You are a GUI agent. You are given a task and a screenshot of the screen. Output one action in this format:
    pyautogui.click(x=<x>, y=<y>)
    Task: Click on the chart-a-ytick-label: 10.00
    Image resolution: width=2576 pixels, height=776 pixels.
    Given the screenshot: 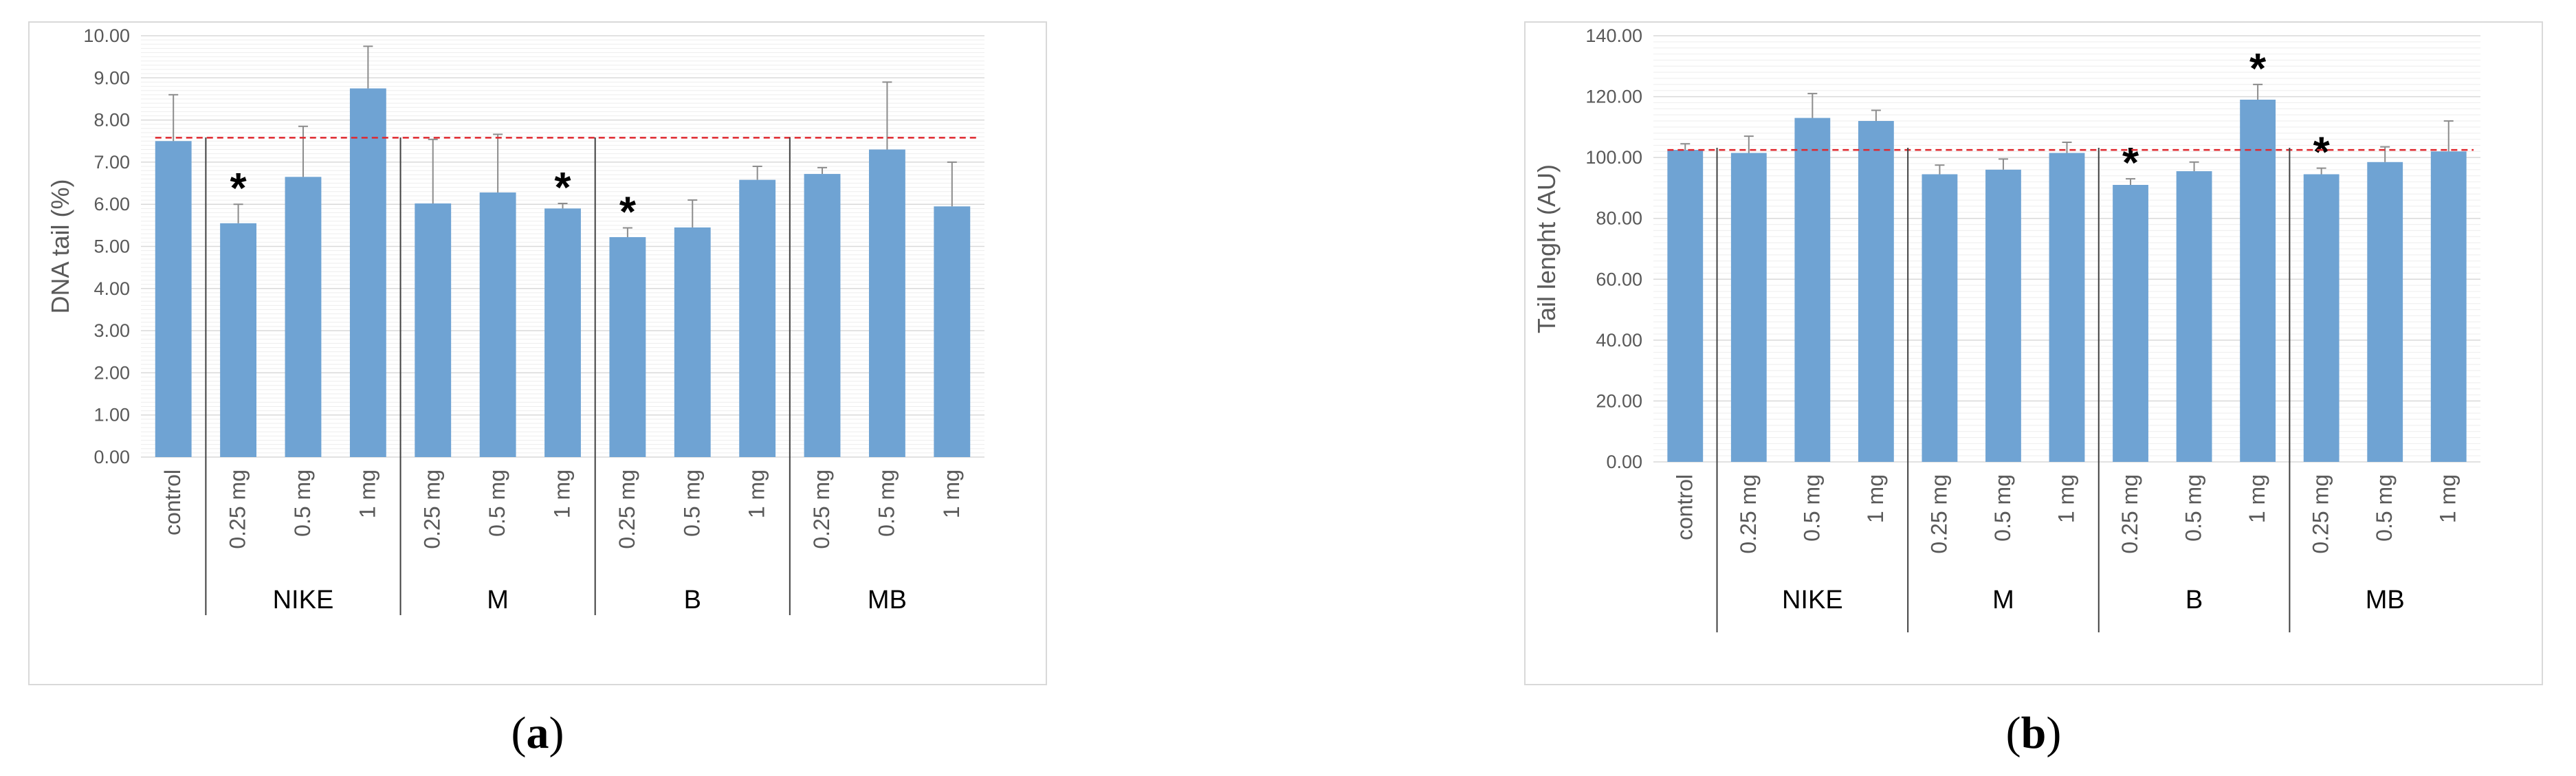 What is the action you would take?
    pyautogui.click(x=106, y=35)
    